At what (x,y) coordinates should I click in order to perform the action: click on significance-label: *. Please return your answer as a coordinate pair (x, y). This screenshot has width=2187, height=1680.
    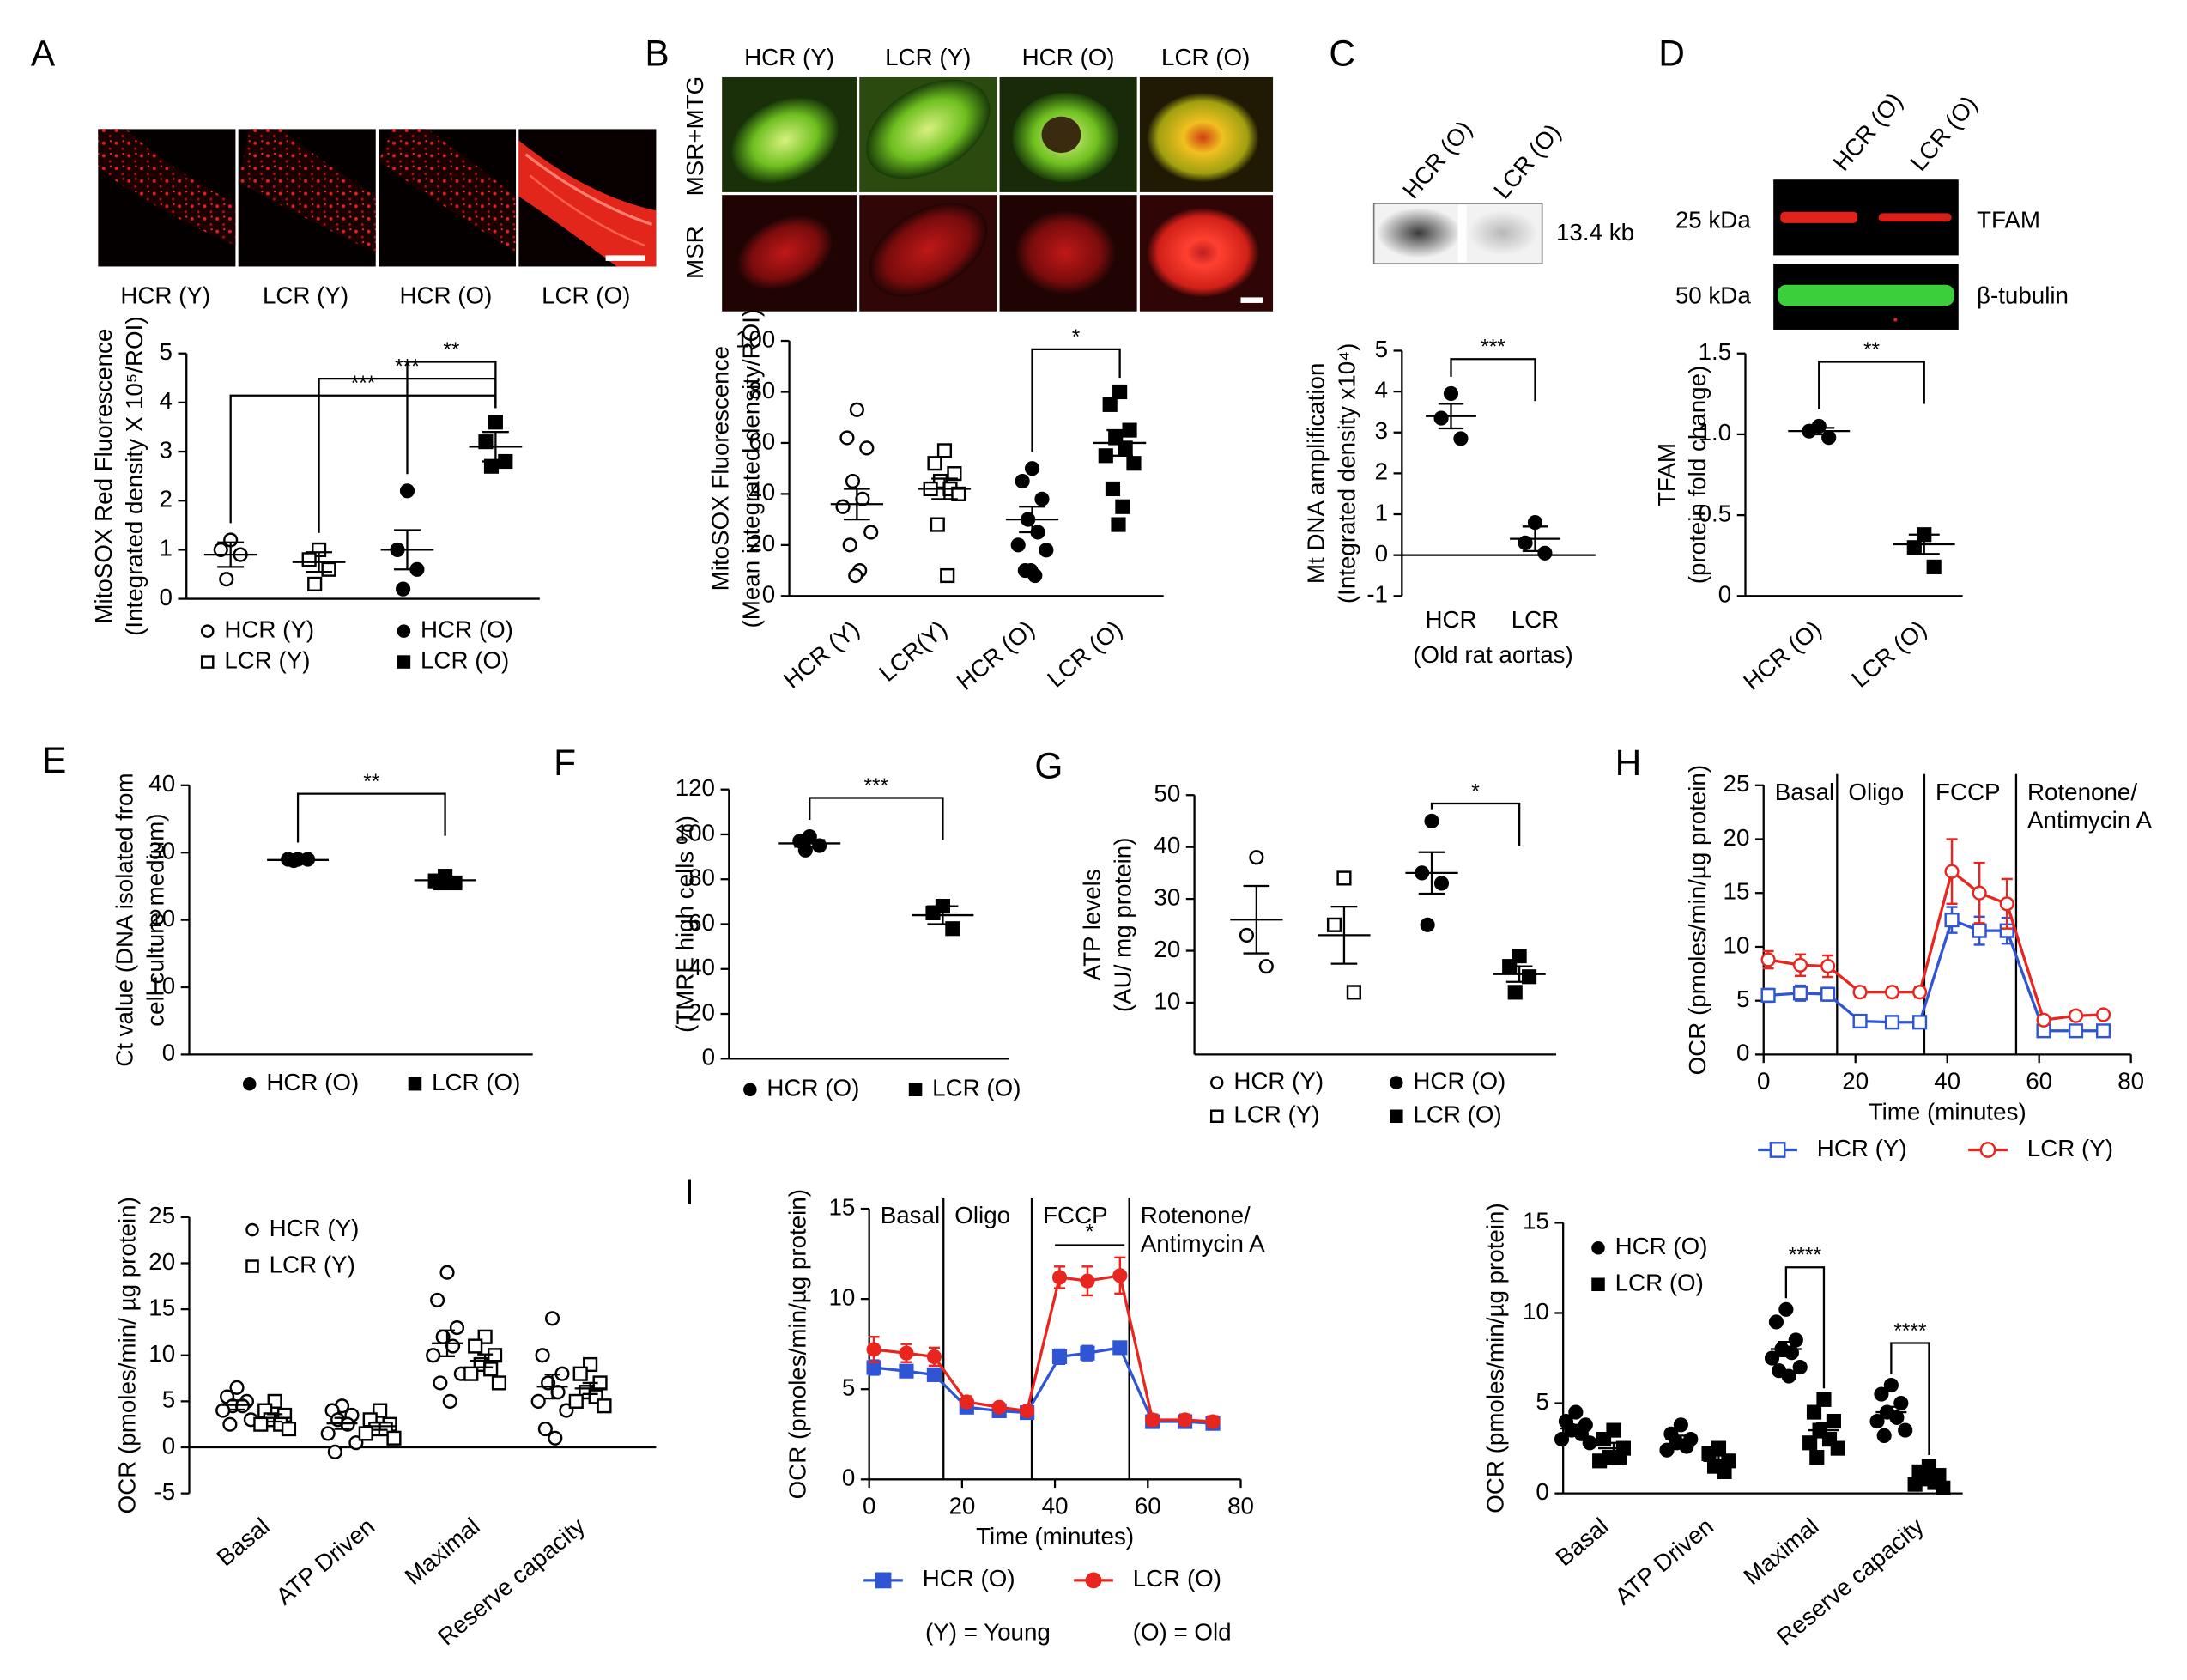
    Looking at the image, I should click on (1077, 337).